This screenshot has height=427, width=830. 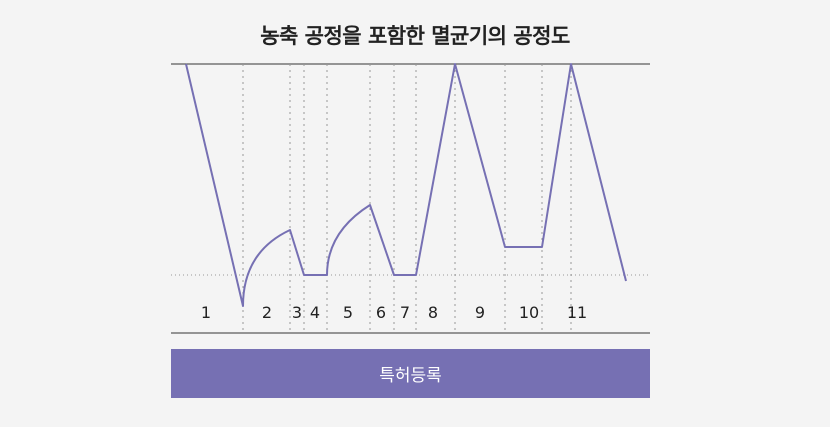 What do you see at coordinates (433, 312) in the screenshot?
I see `step-label: 8` at bounding box center [433, 312].